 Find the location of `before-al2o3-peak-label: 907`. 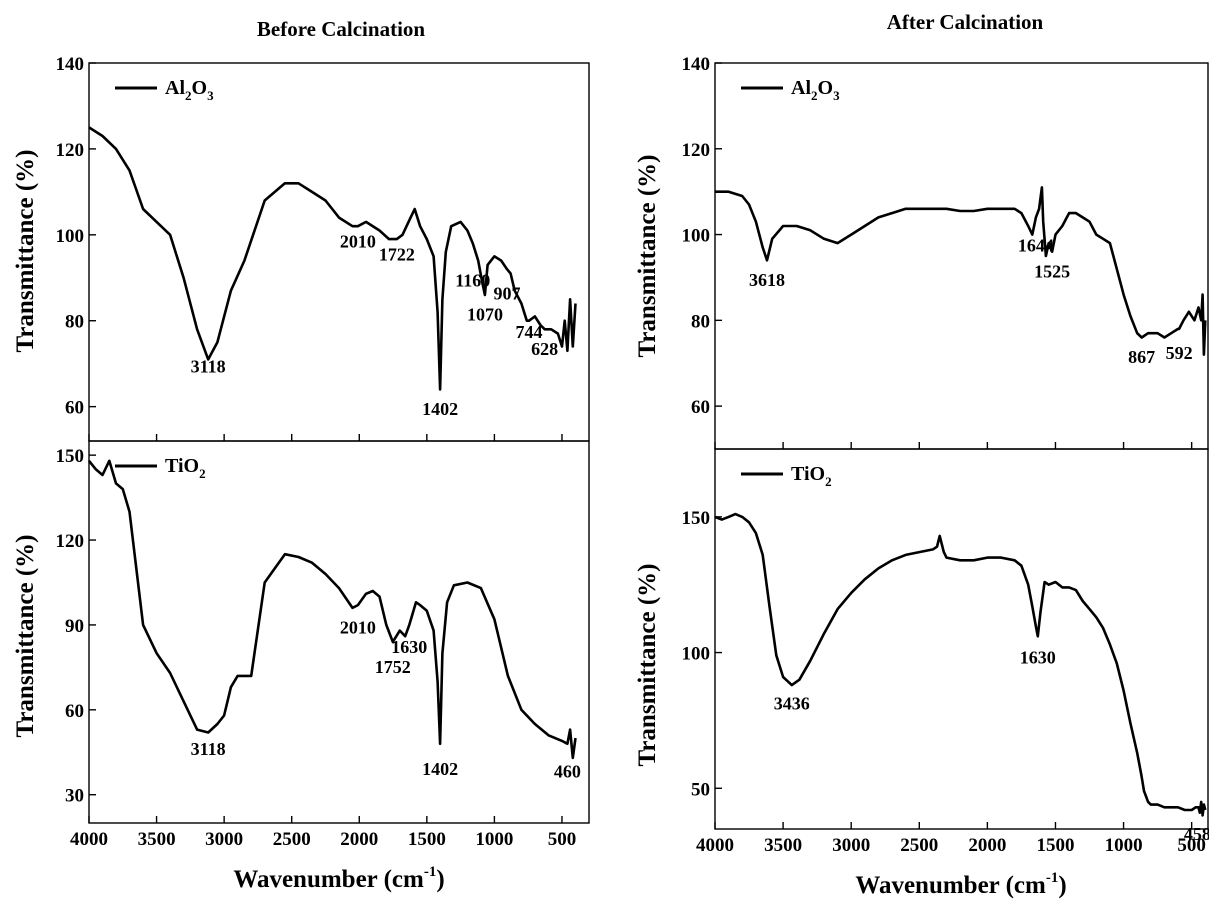

before-al2o3-peak-label: 907 is located at coordinates (506, 293).